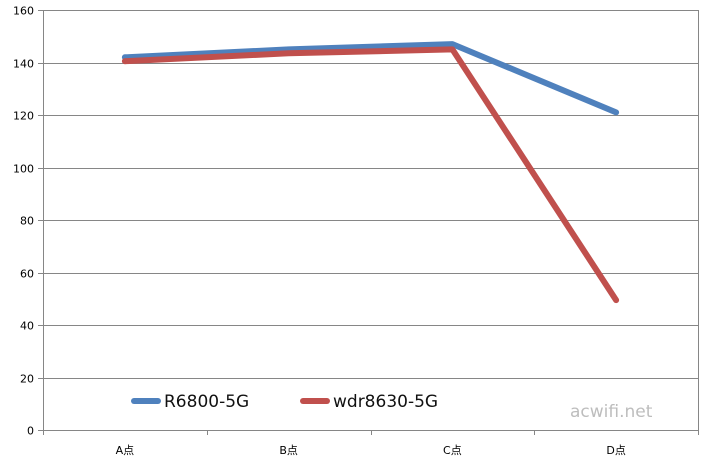 The image size is (713, 468). What do you see at coordinates (615, 450) in the screenshot?
I see `x-tick-label: D点` at bounding box center [615, 450].